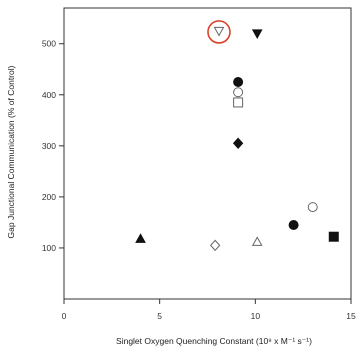  Describe the element at coordinates (333, 236) in the screenshot. I see `data-point-square-filled` at that location.